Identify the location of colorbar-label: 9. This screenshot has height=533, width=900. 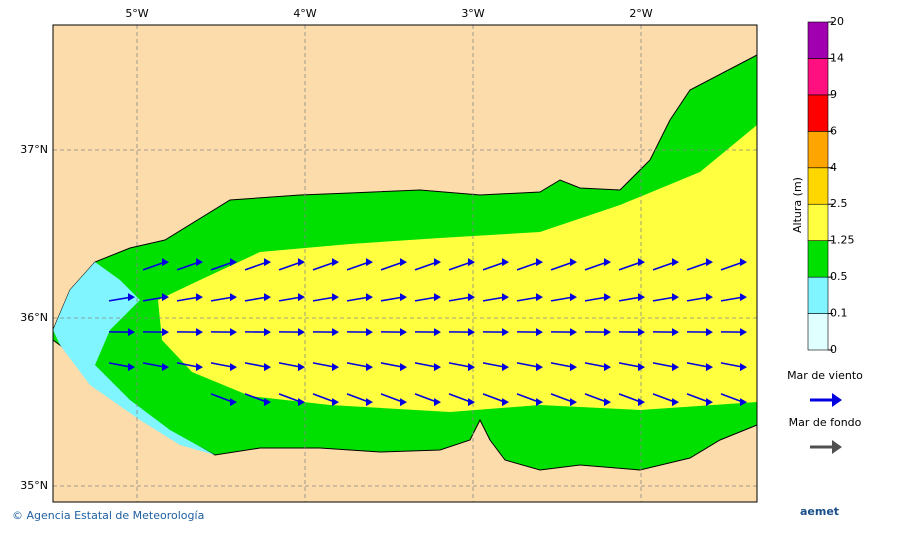
(833, 94).